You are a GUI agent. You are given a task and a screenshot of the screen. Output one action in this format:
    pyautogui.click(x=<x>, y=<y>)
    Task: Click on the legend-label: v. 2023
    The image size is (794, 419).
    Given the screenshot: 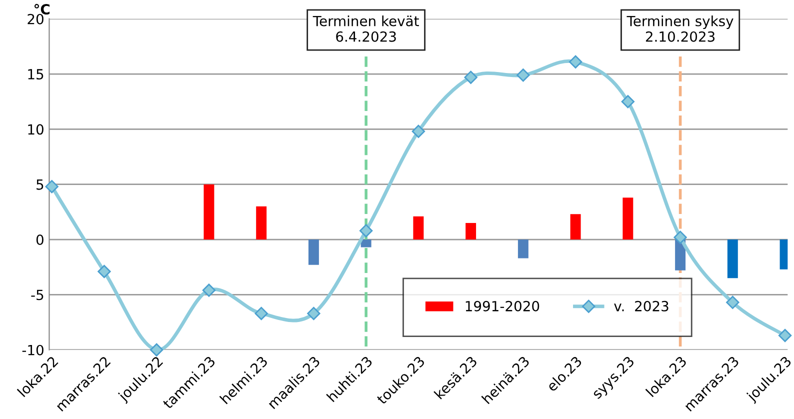 What is the action you would take?
    pyautogui.click(x=641, y=306)
    